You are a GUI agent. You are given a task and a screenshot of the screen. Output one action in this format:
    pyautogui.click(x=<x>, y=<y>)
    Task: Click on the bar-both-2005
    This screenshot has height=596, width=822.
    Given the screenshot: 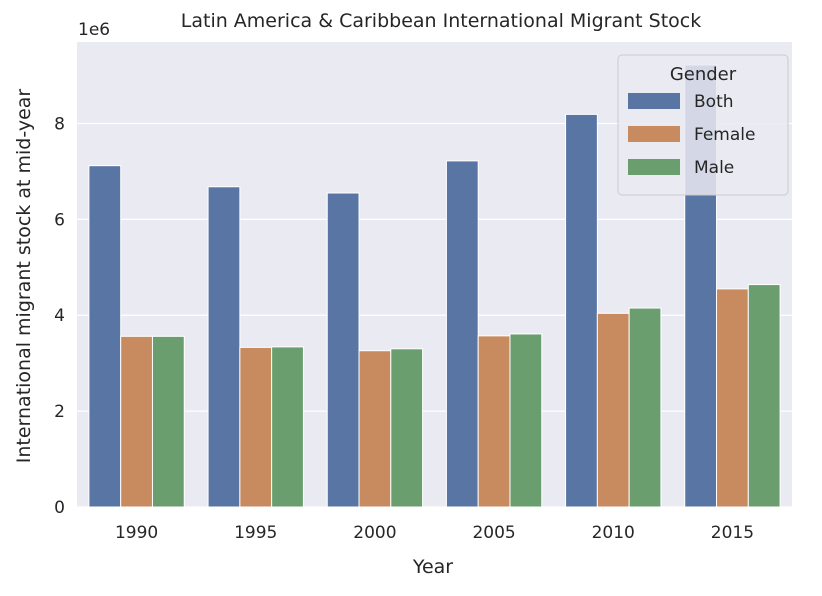 What is the action you would take?
    pyautogui.click(x=462, y=334)
    